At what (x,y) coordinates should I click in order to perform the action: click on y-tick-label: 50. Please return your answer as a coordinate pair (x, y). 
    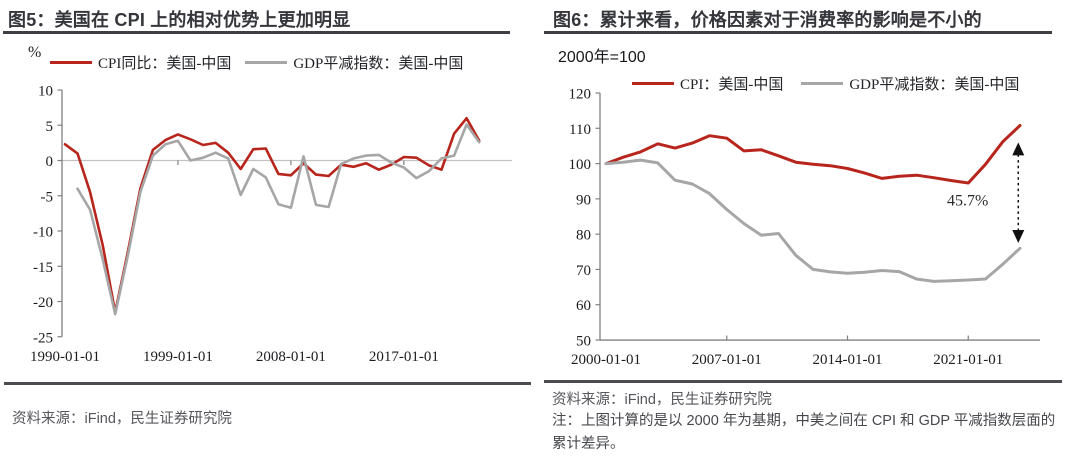
    Looking at the image, I should click on (583, 342).